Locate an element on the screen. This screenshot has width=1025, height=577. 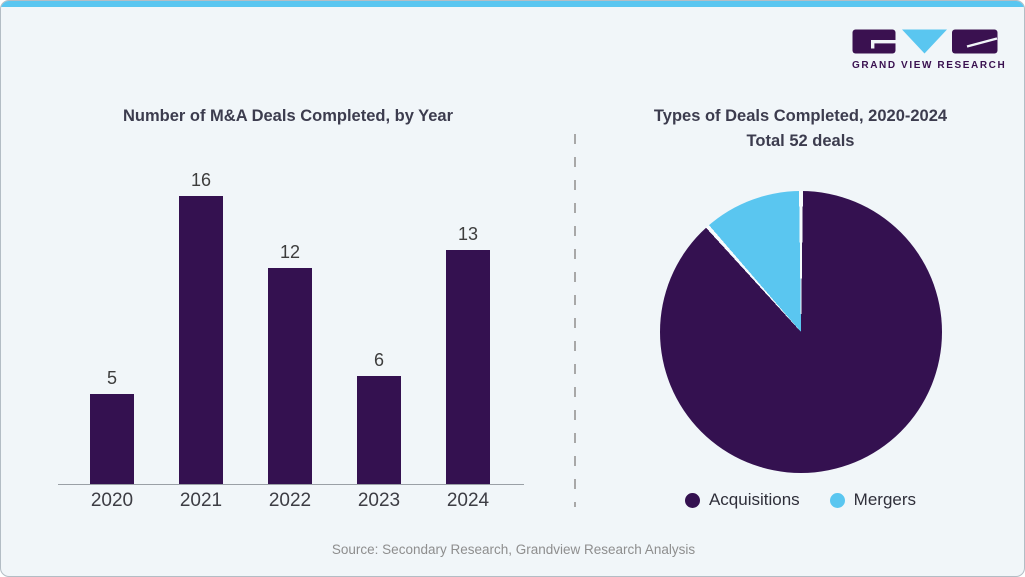
legend-item-mergers: Mergers is located at coordinates (873, 500).